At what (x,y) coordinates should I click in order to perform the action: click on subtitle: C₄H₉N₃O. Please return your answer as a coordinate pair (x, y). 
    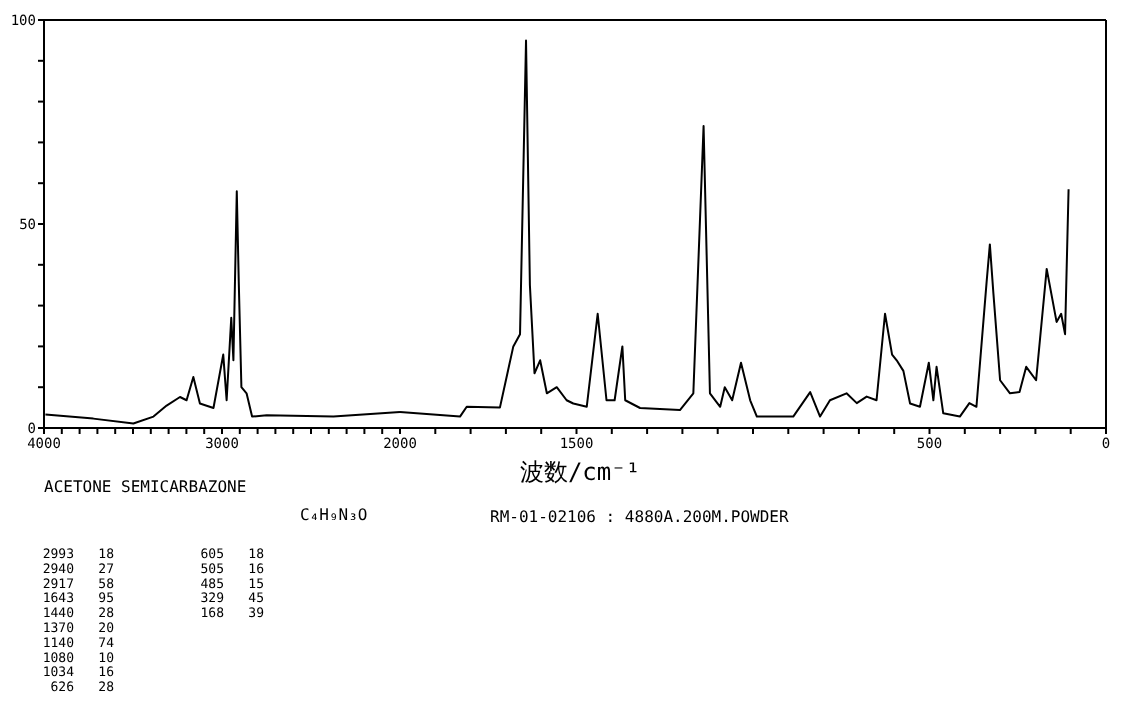
    Looking at the image, I should click on (334, 515).